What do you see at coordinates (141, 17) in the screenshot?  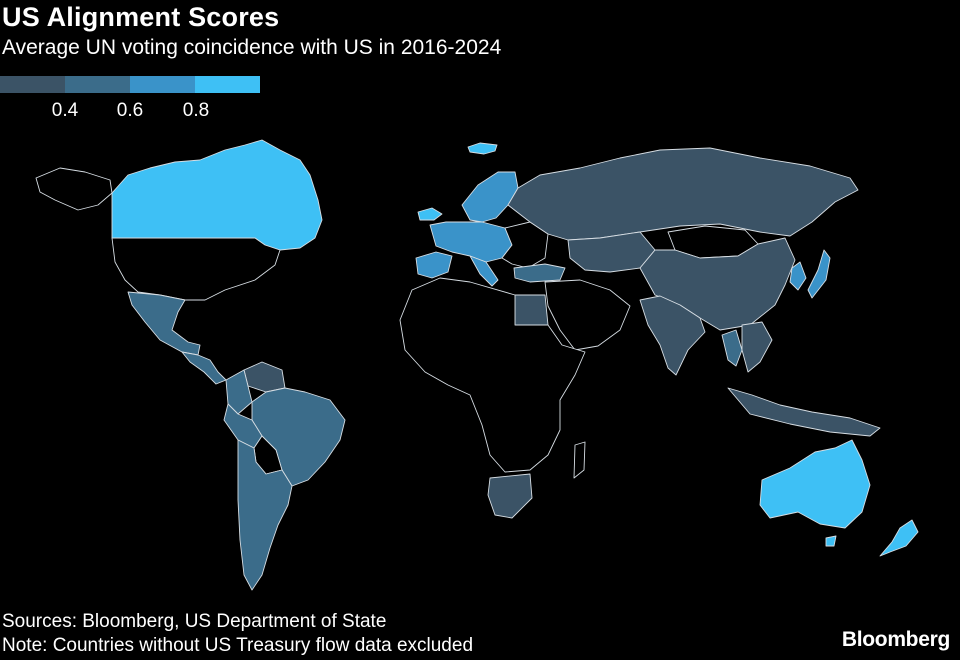 I see `chart-title: US Alignment Scores` at bounding box center [141, 17].